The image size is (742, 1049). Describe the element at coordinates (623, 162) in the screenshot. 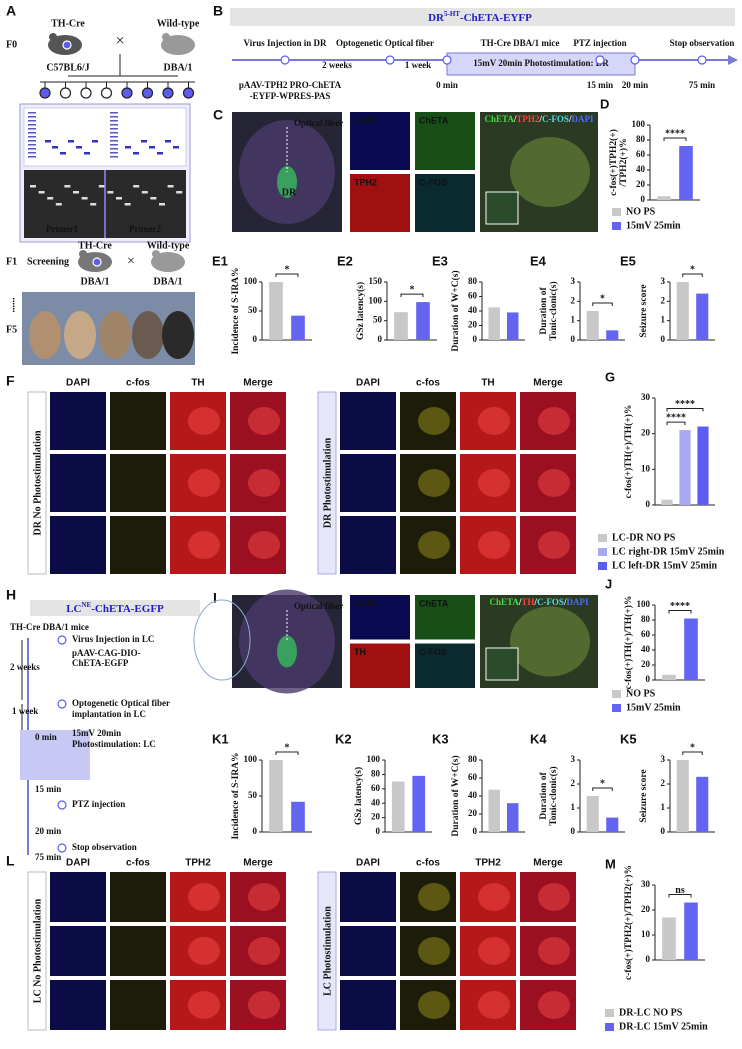

I see `label: /TPH2(+)%` at that location.